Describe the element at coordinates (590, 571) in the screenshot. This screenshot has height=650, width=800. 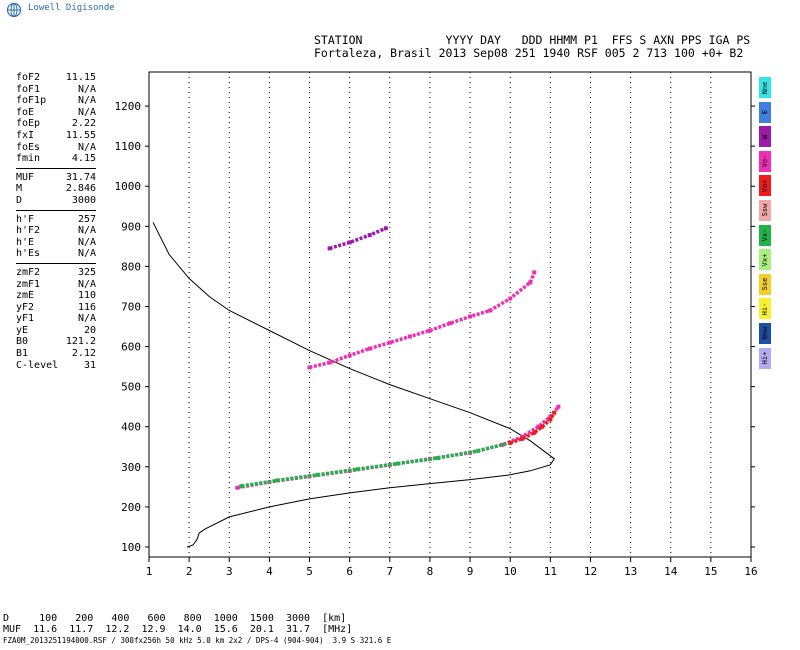
I see `x-tick-label: 12` at that location.